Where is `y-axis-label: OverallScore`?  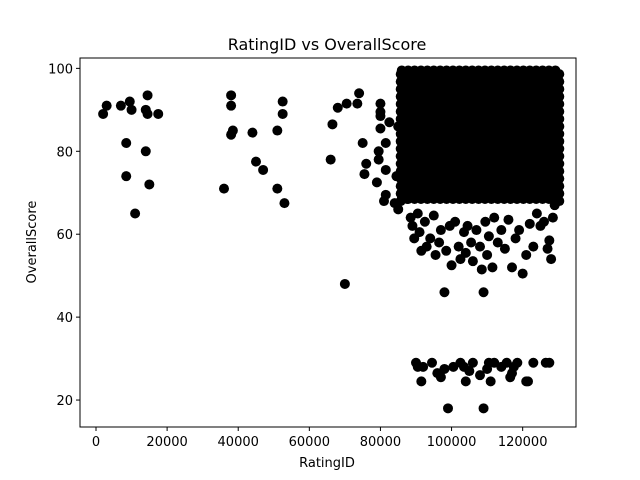 y-axis-label: OverallScore is located at coordinates (32, 242).